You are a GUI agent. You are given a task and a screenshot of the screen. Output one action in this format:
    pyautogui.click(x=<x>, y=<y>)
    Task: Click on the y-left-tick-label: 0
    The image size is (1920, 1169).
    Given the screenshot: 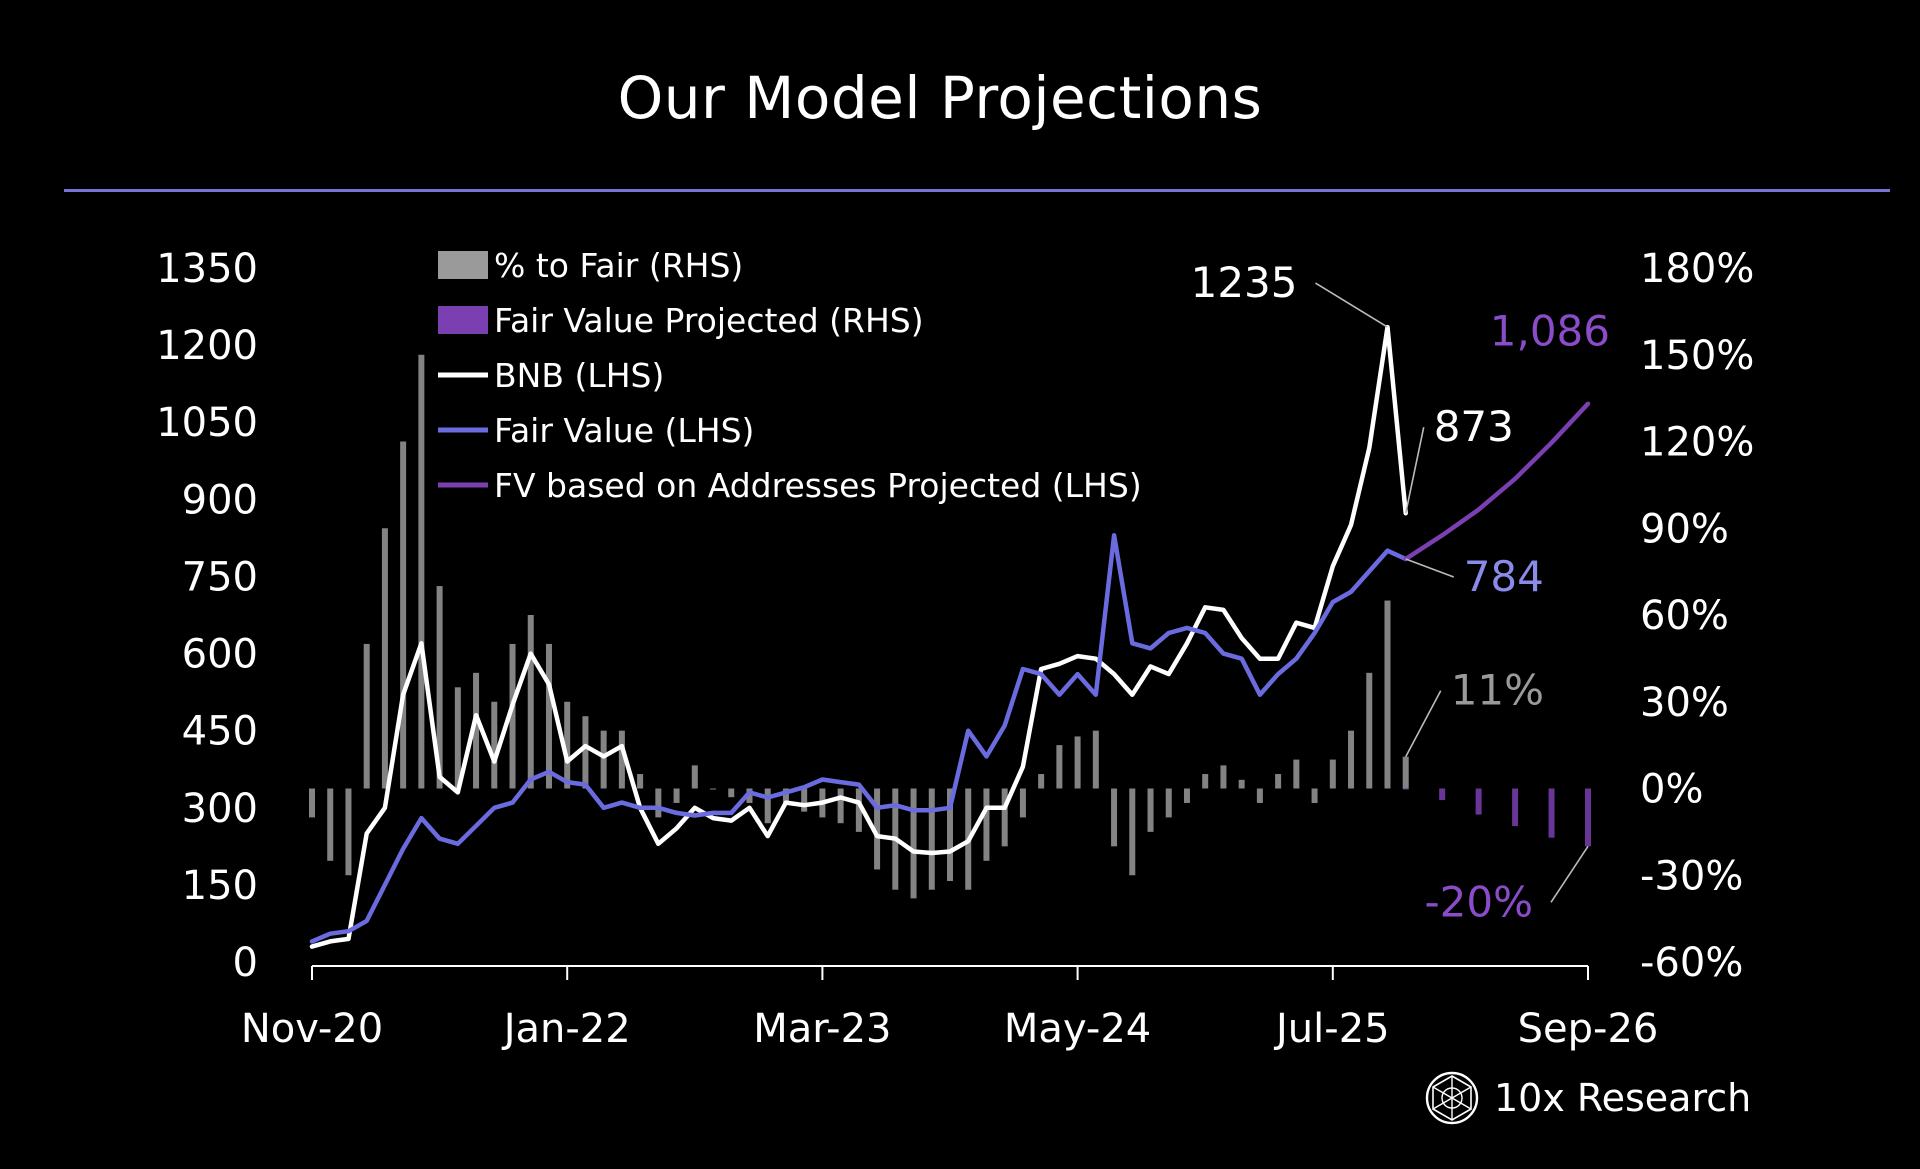 What is the action you would take?
    pyautogui.click(x=245, y=963)
    